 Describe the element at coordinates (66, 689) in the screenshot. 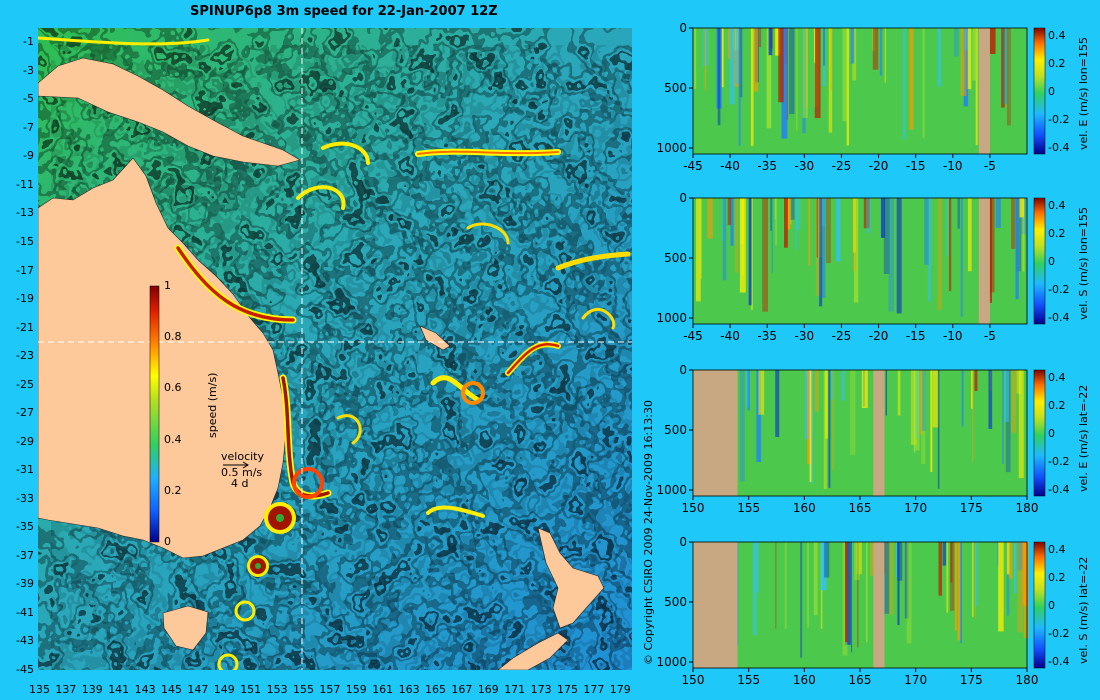

I see `map-x-tick-label: 137` at that location.